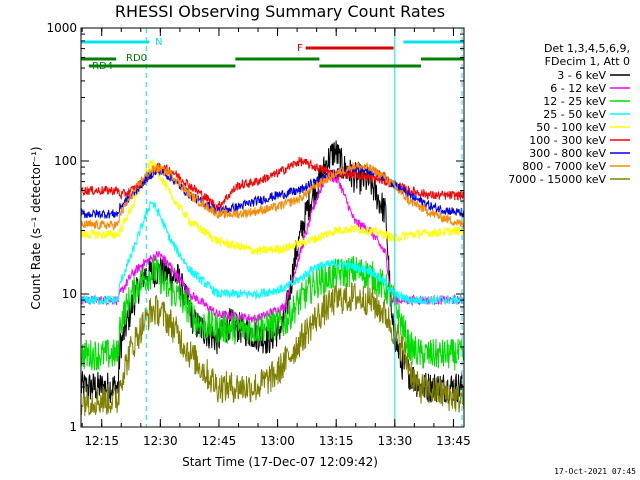 This screenshot has width=640, height=480. I want to click on x-tick-label-5: 13:30, so click(395, 441).